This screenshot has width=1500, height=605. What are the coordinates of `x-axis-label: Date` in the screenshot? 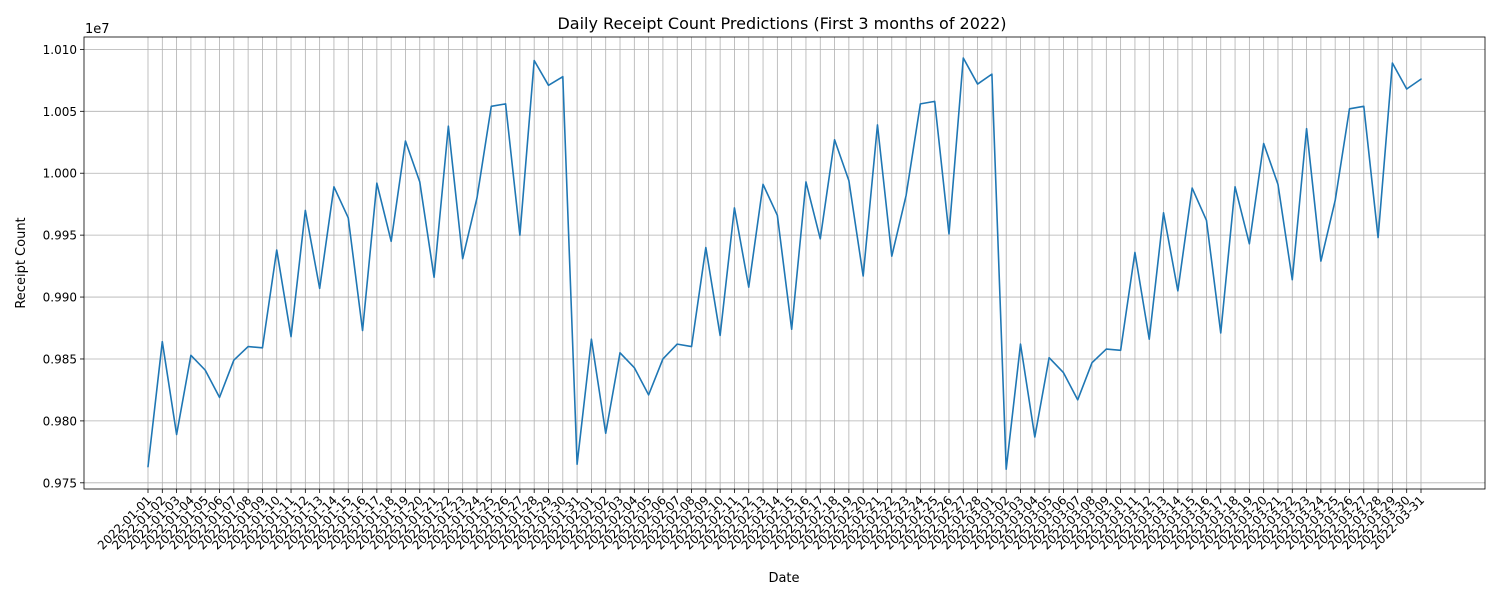 It's located at (783, 578).